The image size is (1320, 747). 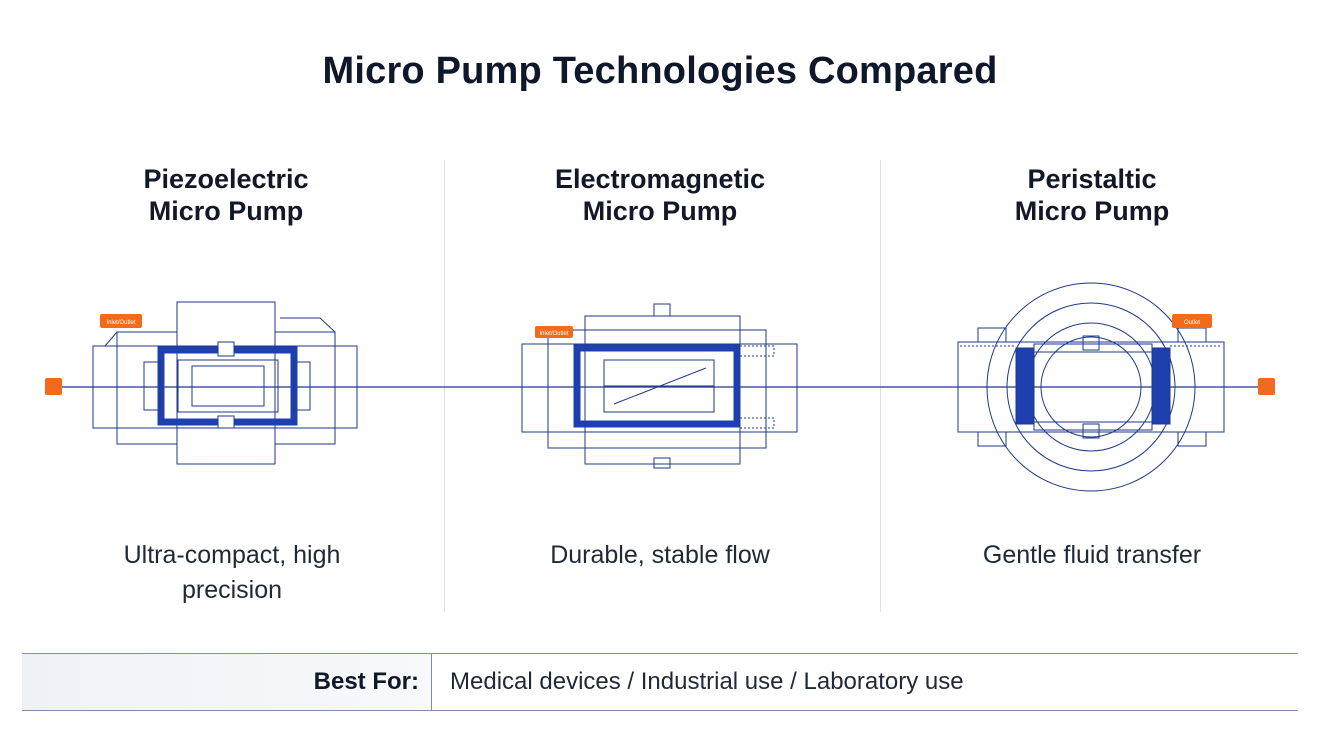 I want to click on diagram-tag-3-text: Outlet, so click(x=1192, y=323).